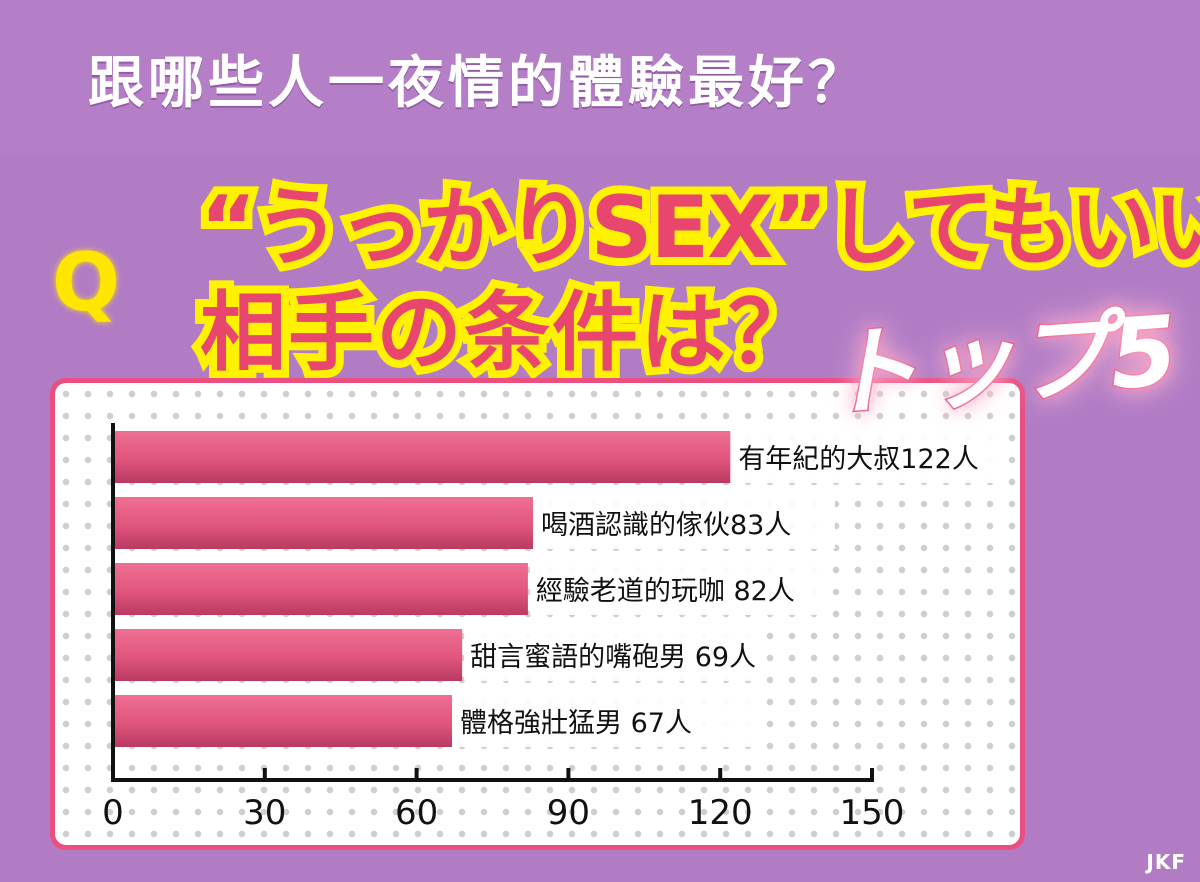  What do you see at coordinates (264, 813) in the screenshot?
I see `x-tick-label-30: 30` at bounding box center [264, 813].